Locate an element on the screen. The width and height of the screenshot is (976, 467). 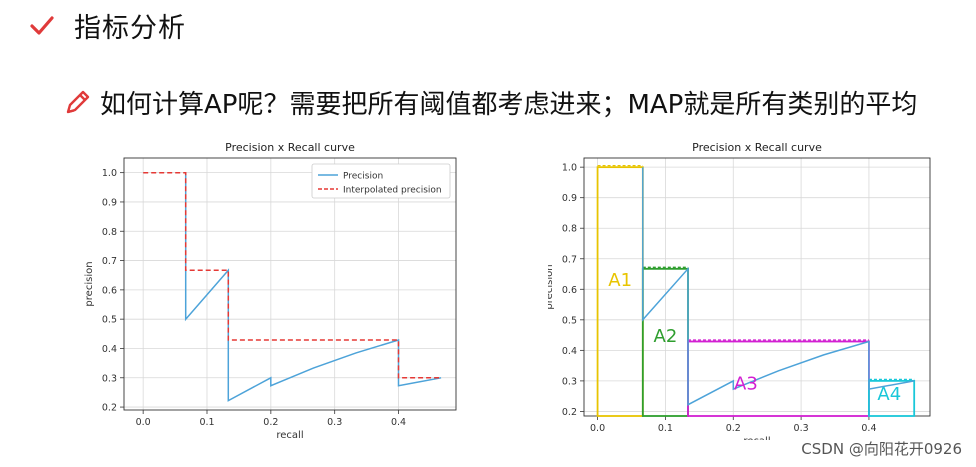
legend: Precision Interpolated precision is located at coordinates (381, 181).